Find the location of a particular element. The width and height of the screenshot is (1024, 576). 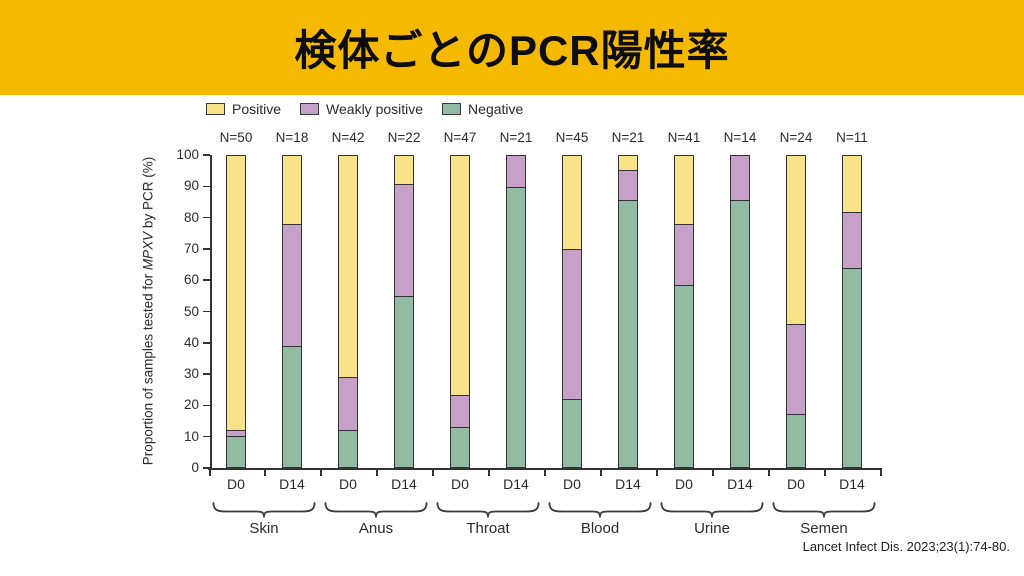

bar-blood-d0 is located at coordinates (572, 311).